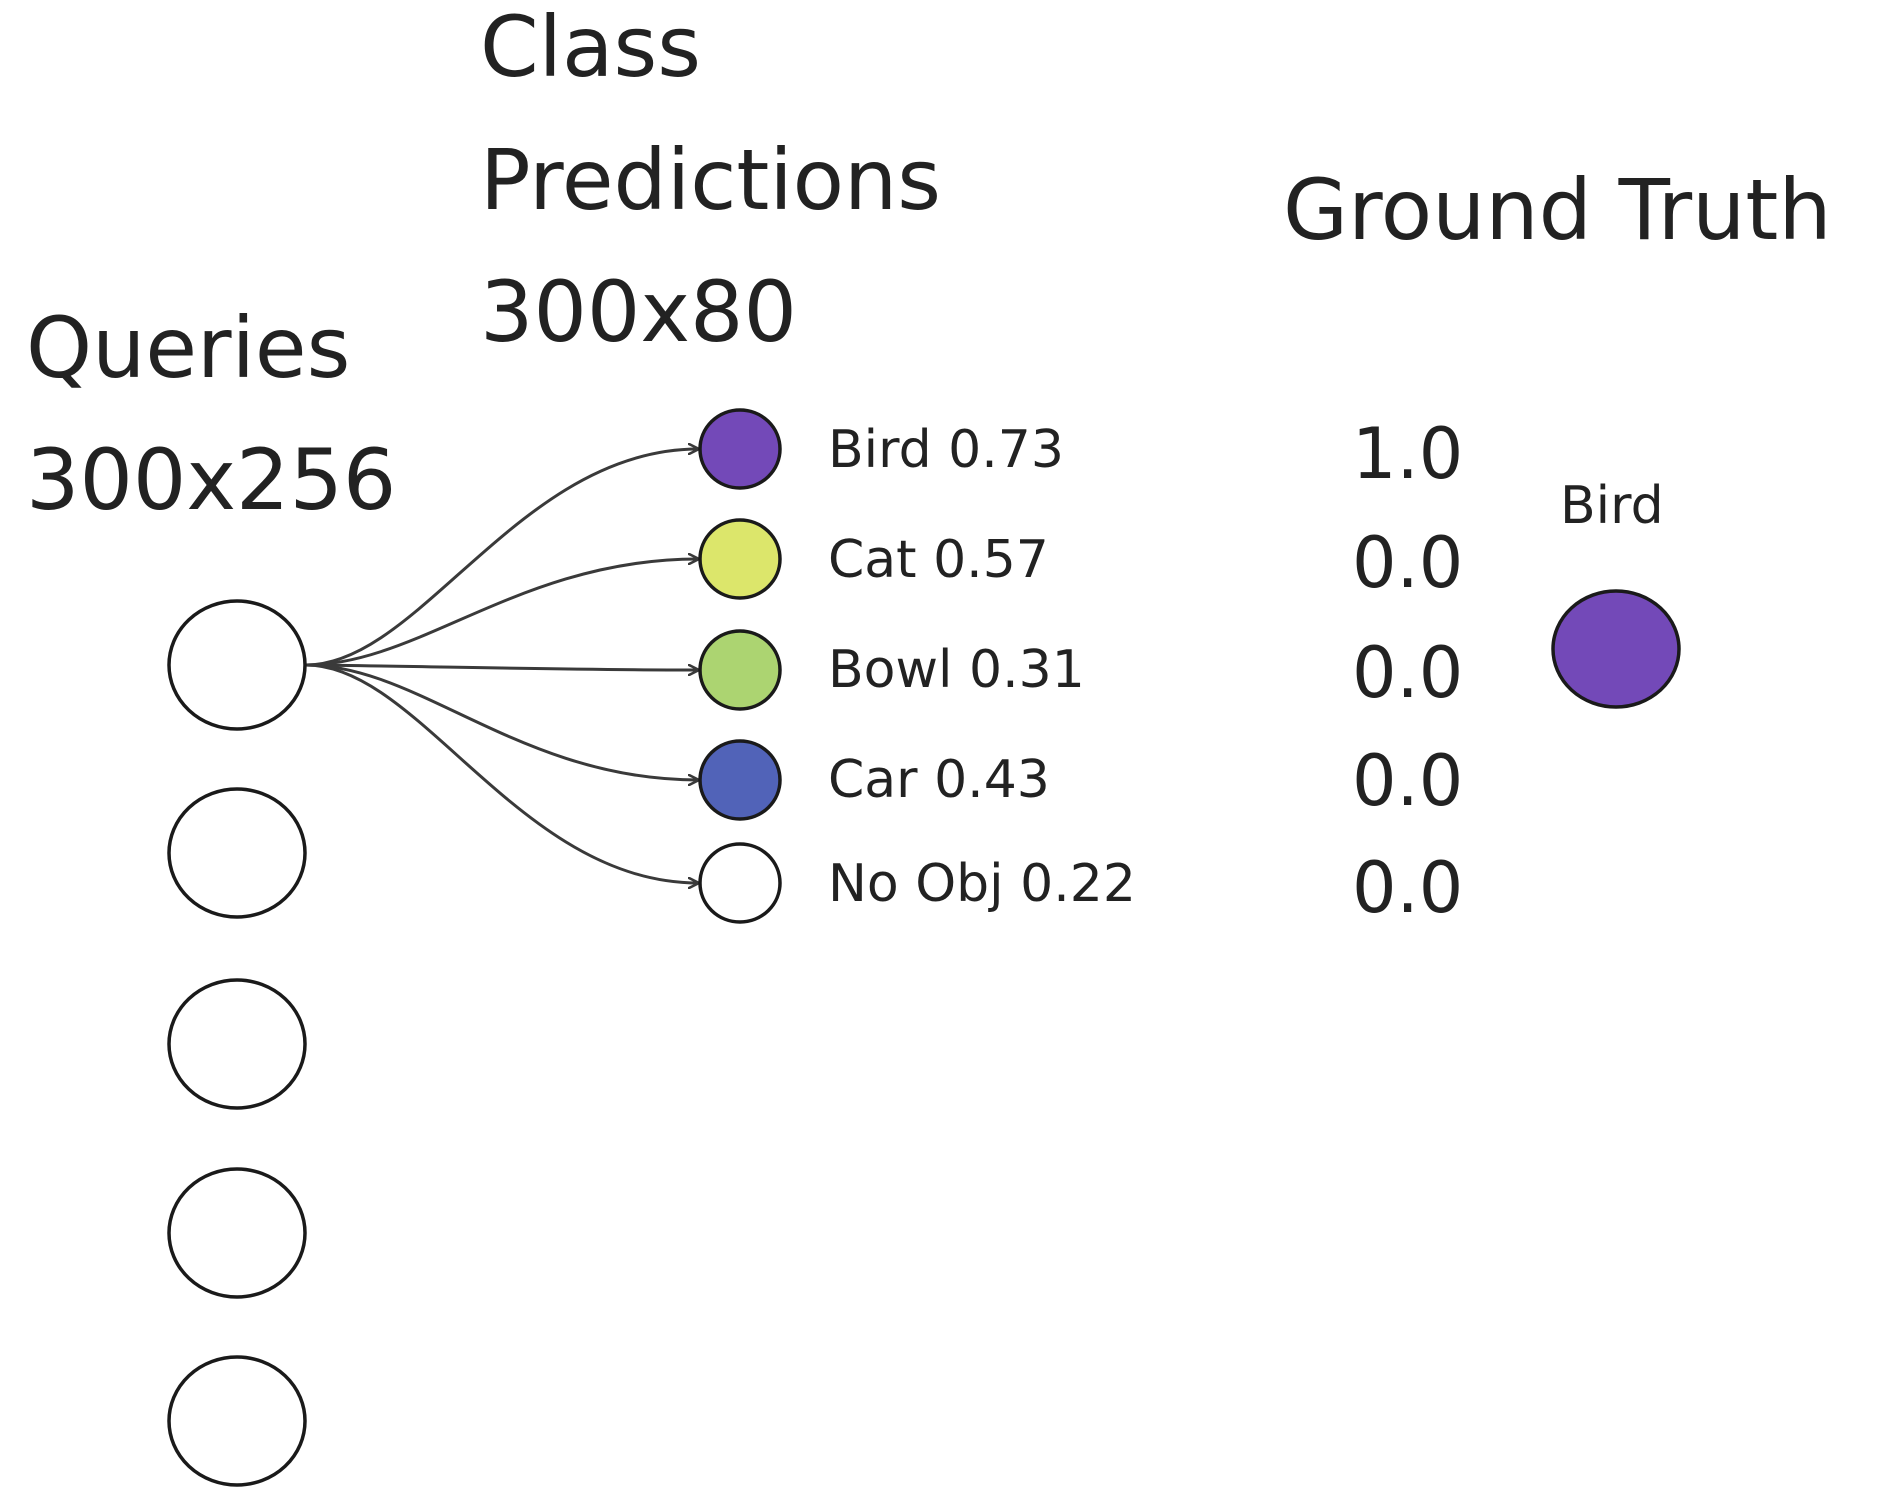  Describe the element at coordinates (590, 48) in the screenshot. I see `class-predictions-title-line1: Class` at that location.